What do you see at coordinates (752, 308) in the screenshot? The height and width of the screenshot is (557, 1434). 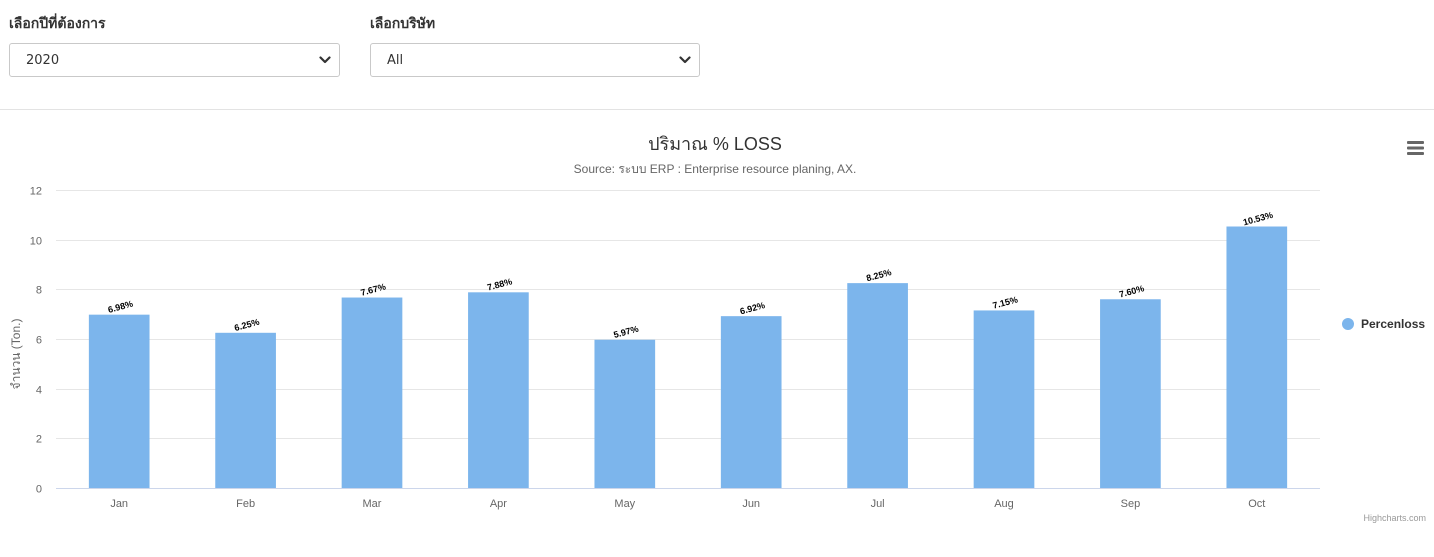 I see `data-label: 6.92%` at bounding box center [752, 308].